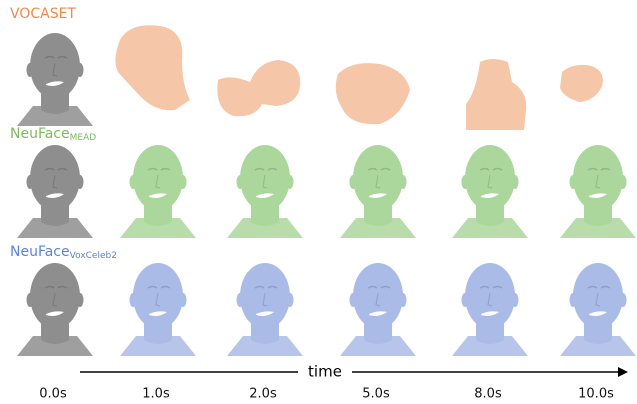 The height and width of the screenshot is (404, 637). I want to click on time-label: 8.0s, so click(488, 394).